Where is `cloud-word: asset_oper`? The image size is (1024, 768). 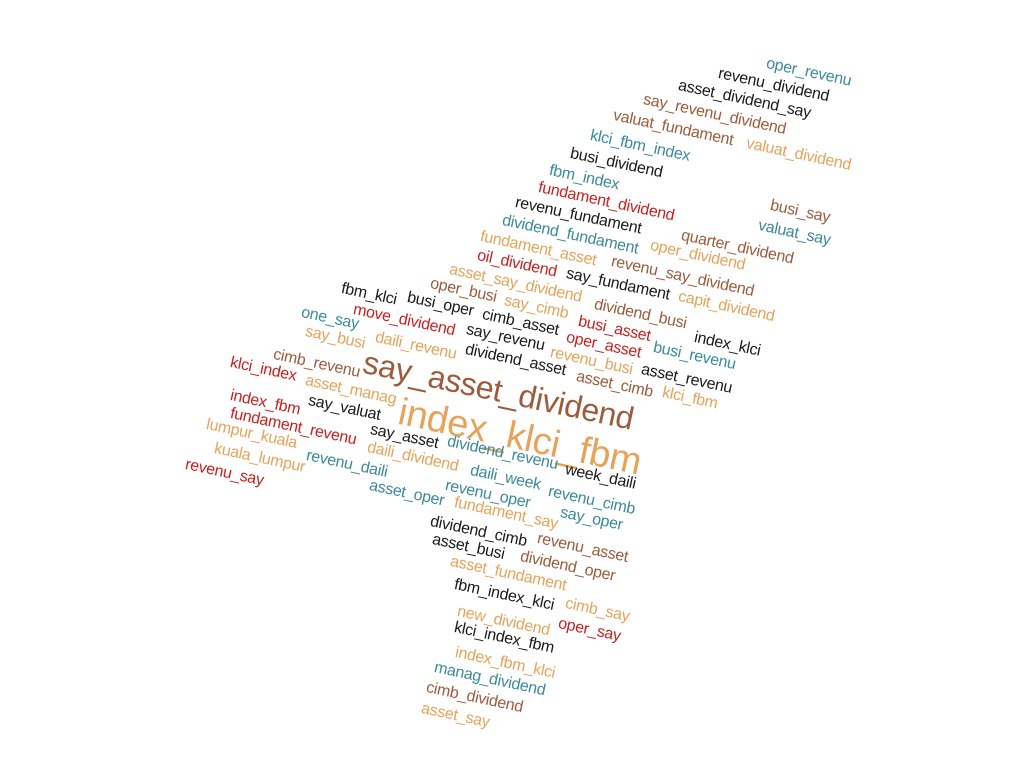 cloud-word: asset_oper is located at coordinates (406, 493).